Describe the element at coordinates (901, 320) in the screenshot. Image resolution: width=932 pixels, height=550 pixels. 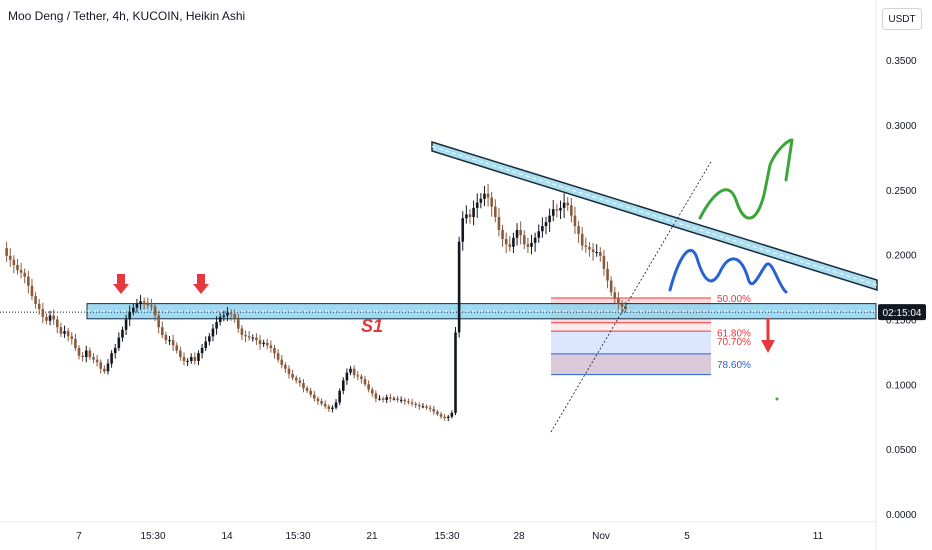
I see `y-tick-label: 0.1500` at that location.